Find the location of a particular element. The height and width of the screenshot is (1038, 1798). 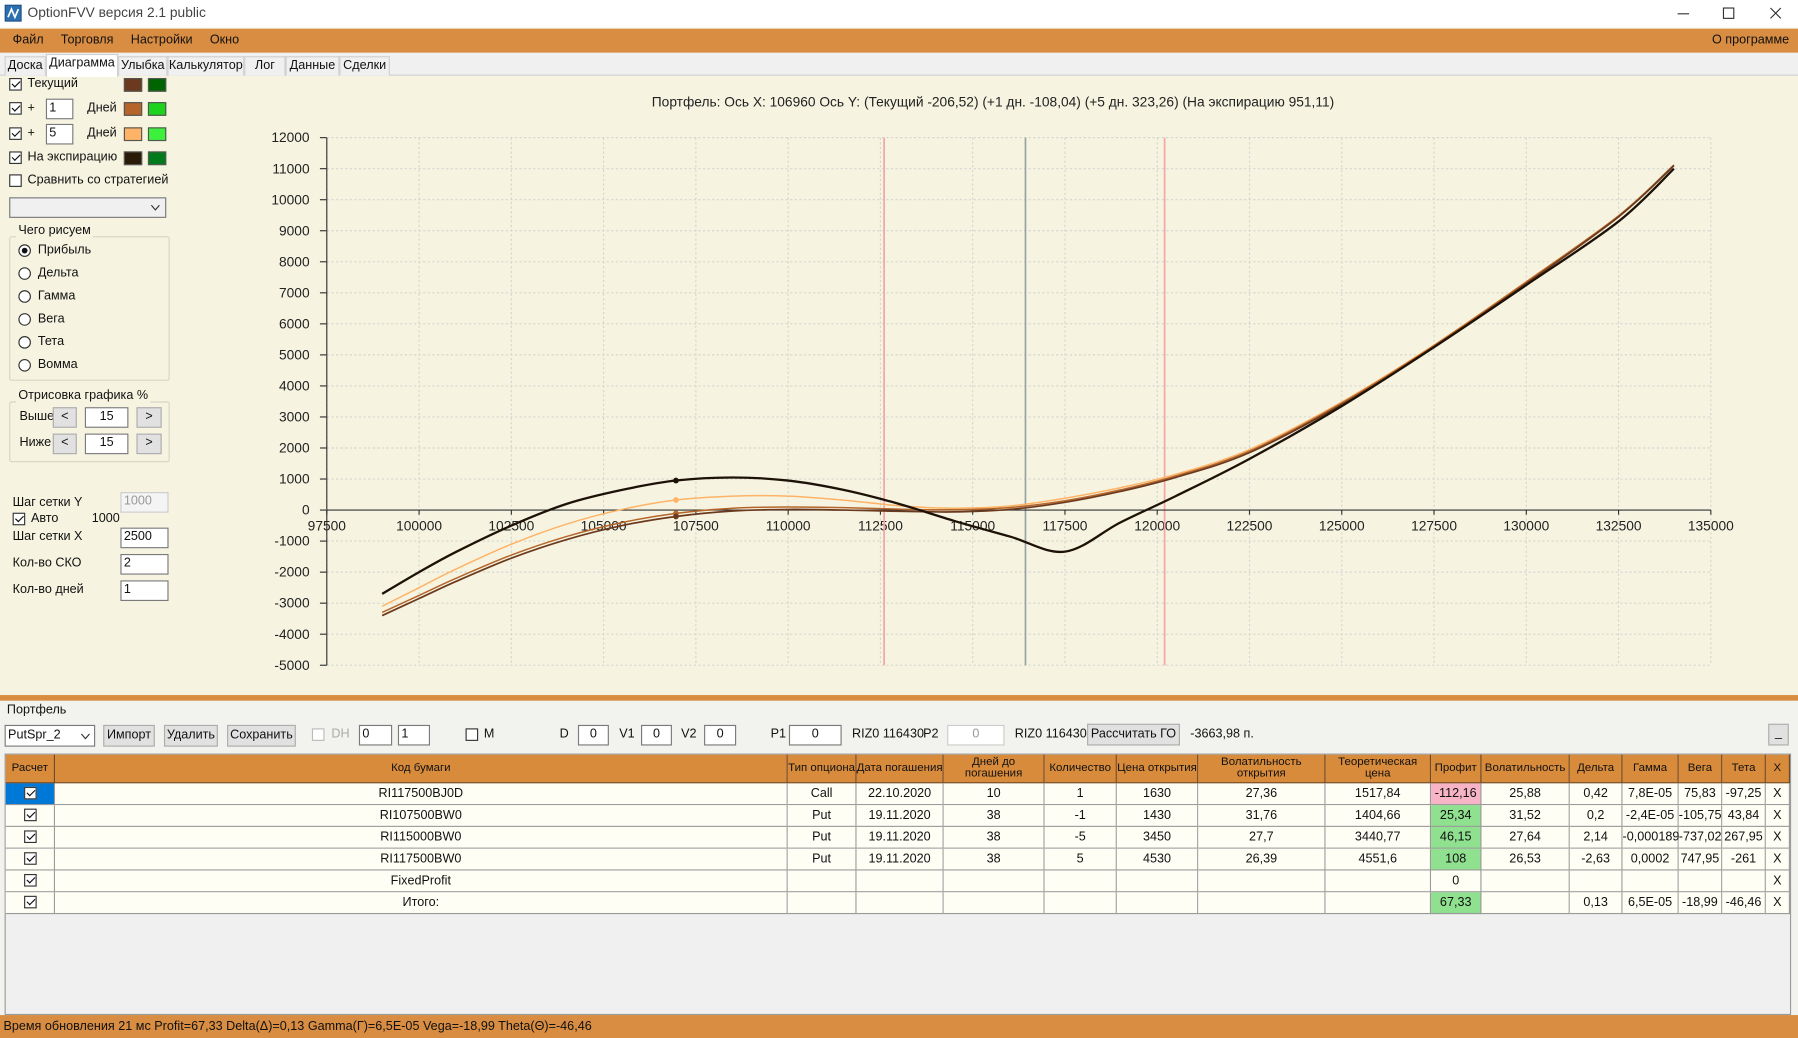

button: Импорт is located at coordinates (129, 735).